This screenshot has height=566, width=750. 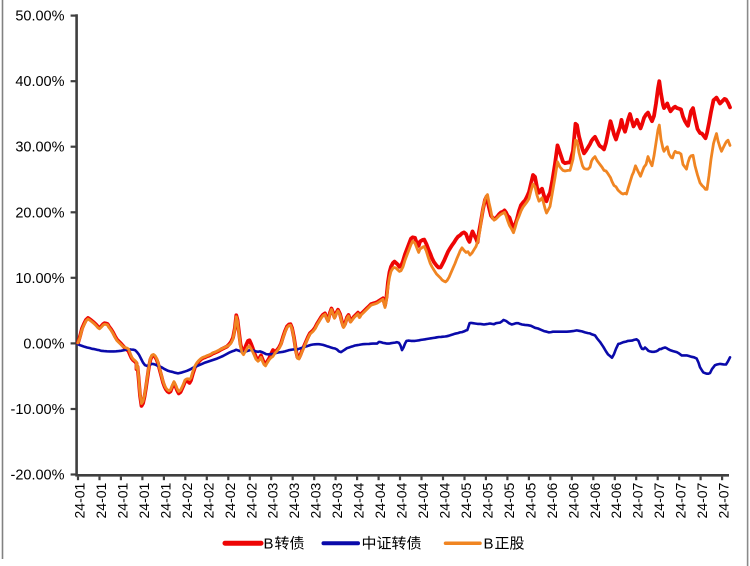 What do you see at coordinates (39, 279) in the screenshot?
I see `svg-text: 10.00%` at bounding box center [39, 279].